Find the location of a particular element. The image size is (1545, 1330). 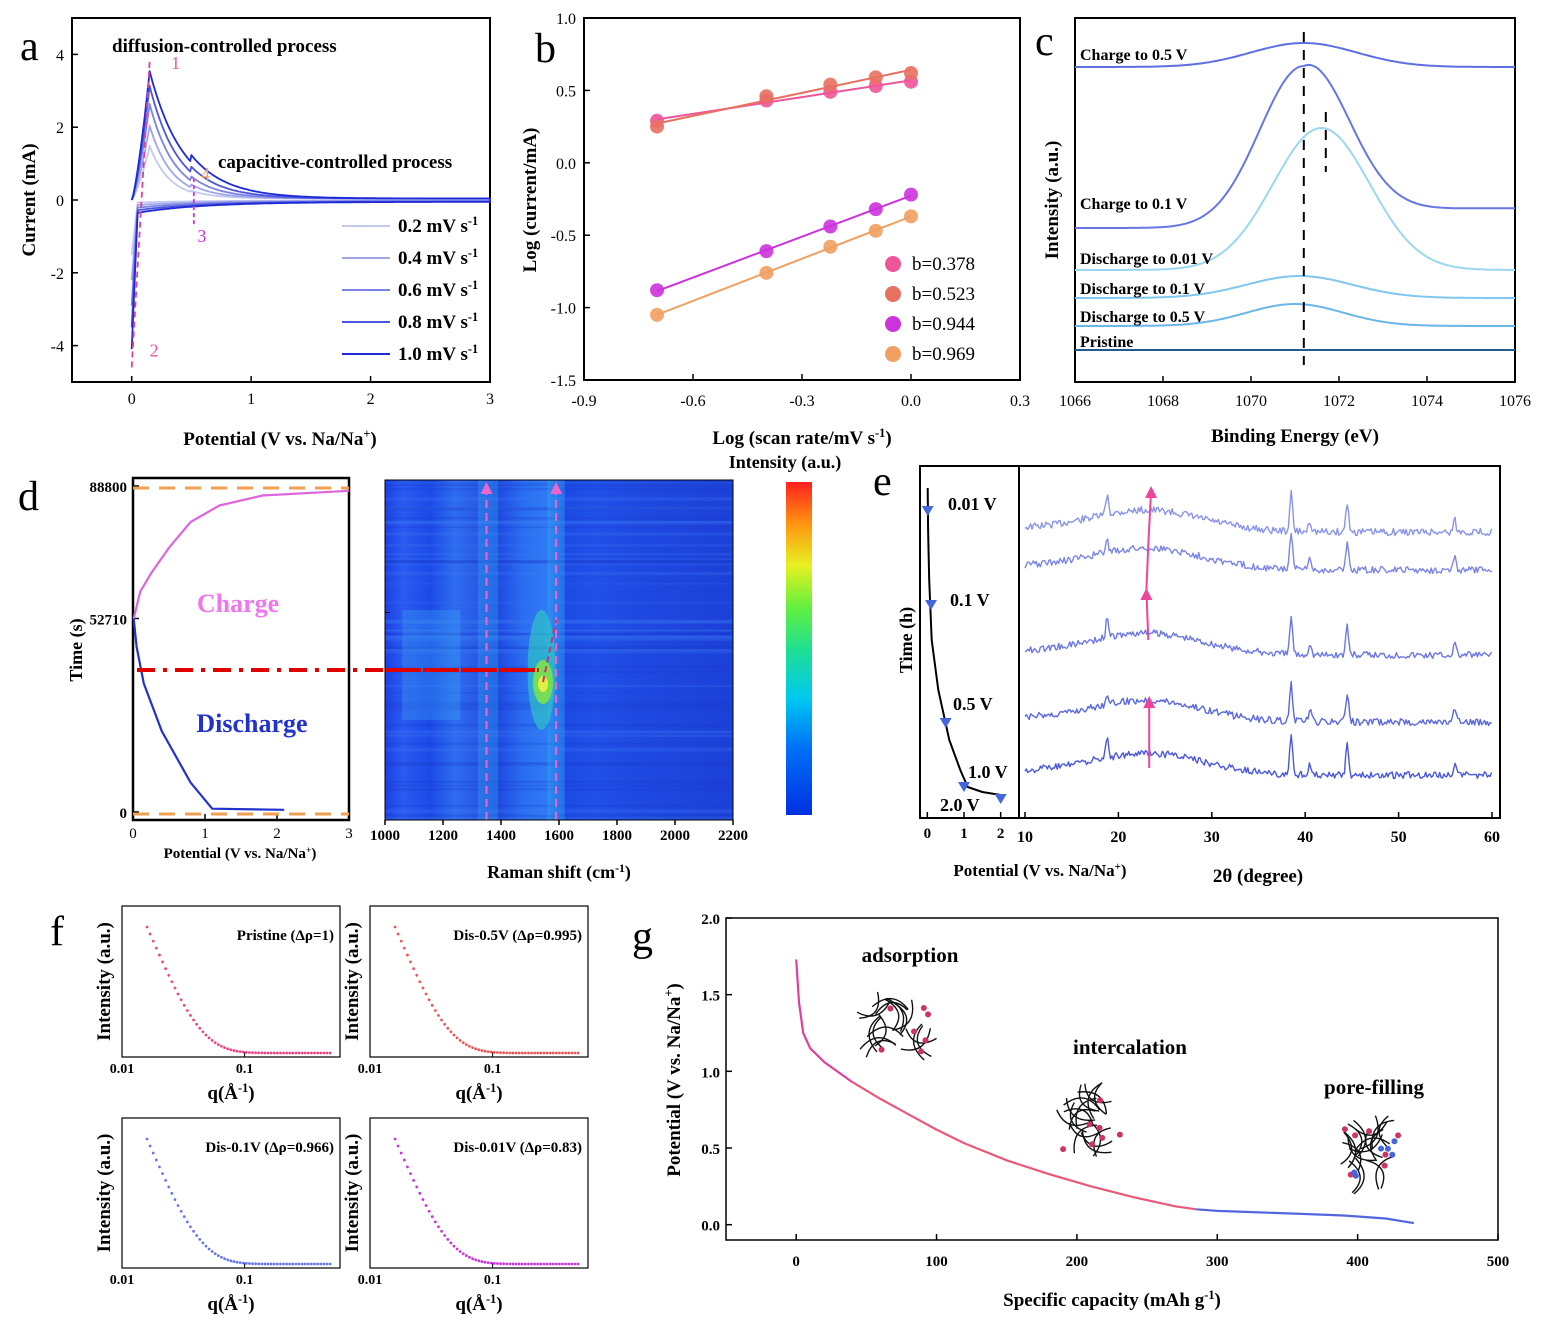

x-tick-label: -0.3 is located at coordinates (801, 401).